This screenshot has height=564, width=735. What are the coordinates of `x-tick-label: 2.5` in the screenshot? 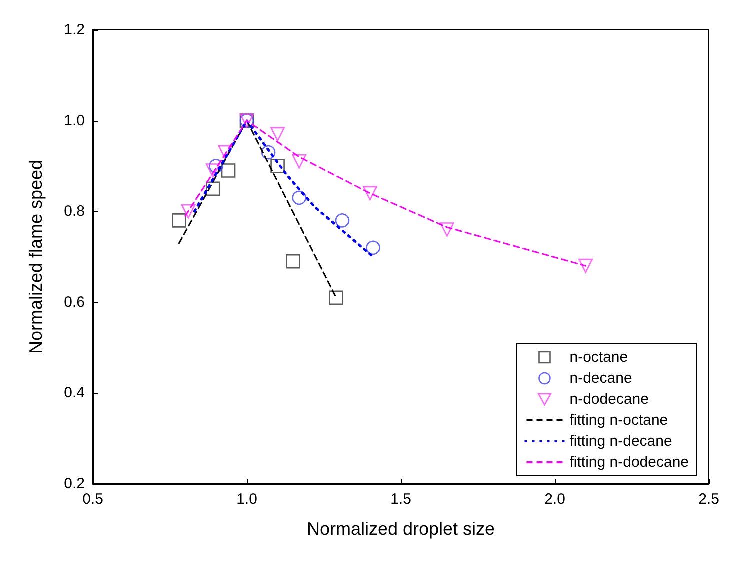 It's located at (709, 499).